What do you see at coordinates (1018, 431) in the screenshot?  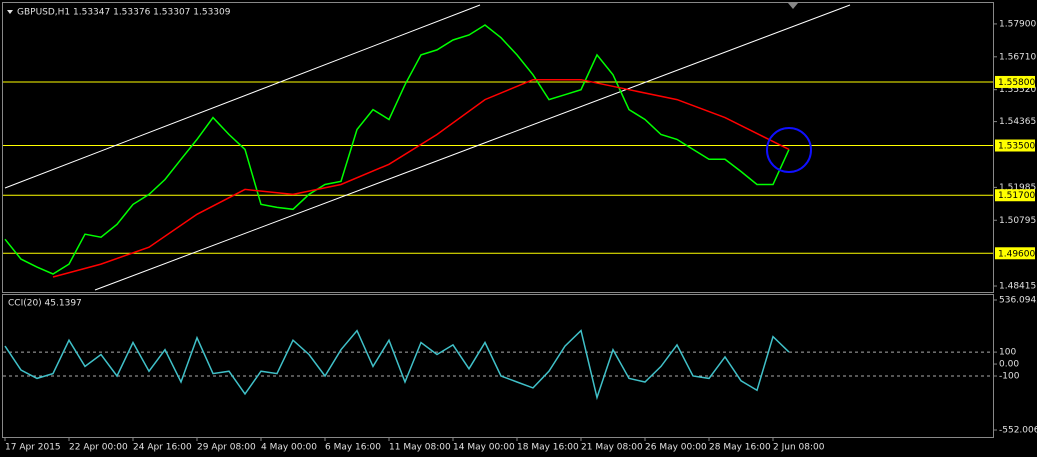 I see `y-tick-label: -552.0064` at bounding box center [1018, 431].